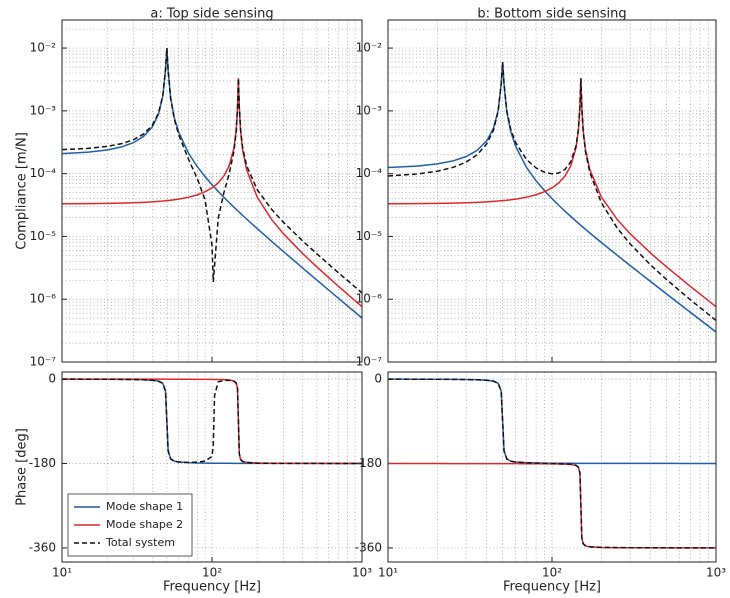 Image resolution: width=730 pixels, height=598 pixels. What do you see at coordinates (211, 14) in the screenshot?
I see `panel-title: a: Top side sensing` at bounding box center [211, 14].